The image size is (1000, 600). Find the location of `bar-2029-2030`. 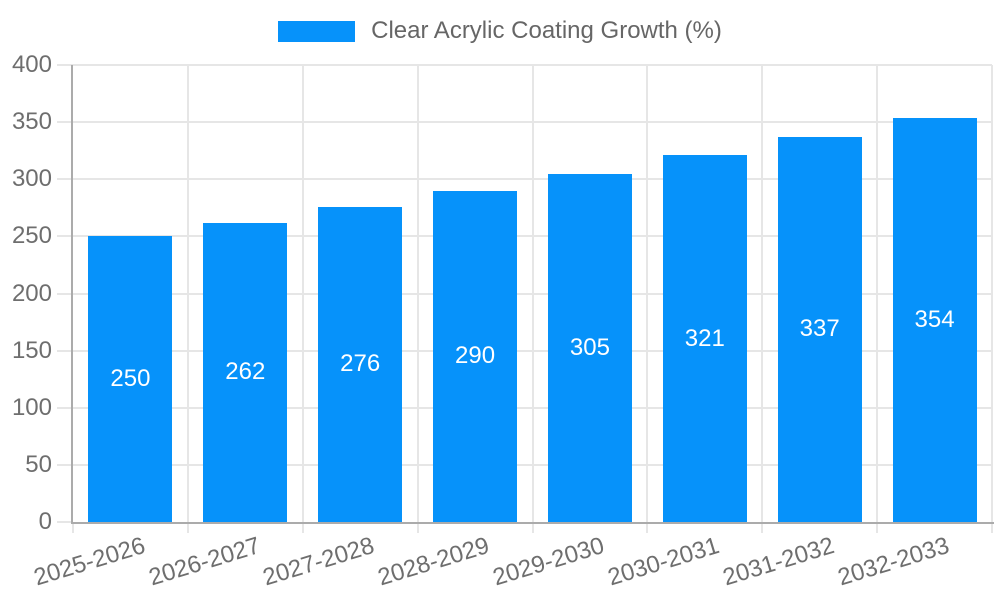

bar-2029-2030 is located at coordinates (589, 347).